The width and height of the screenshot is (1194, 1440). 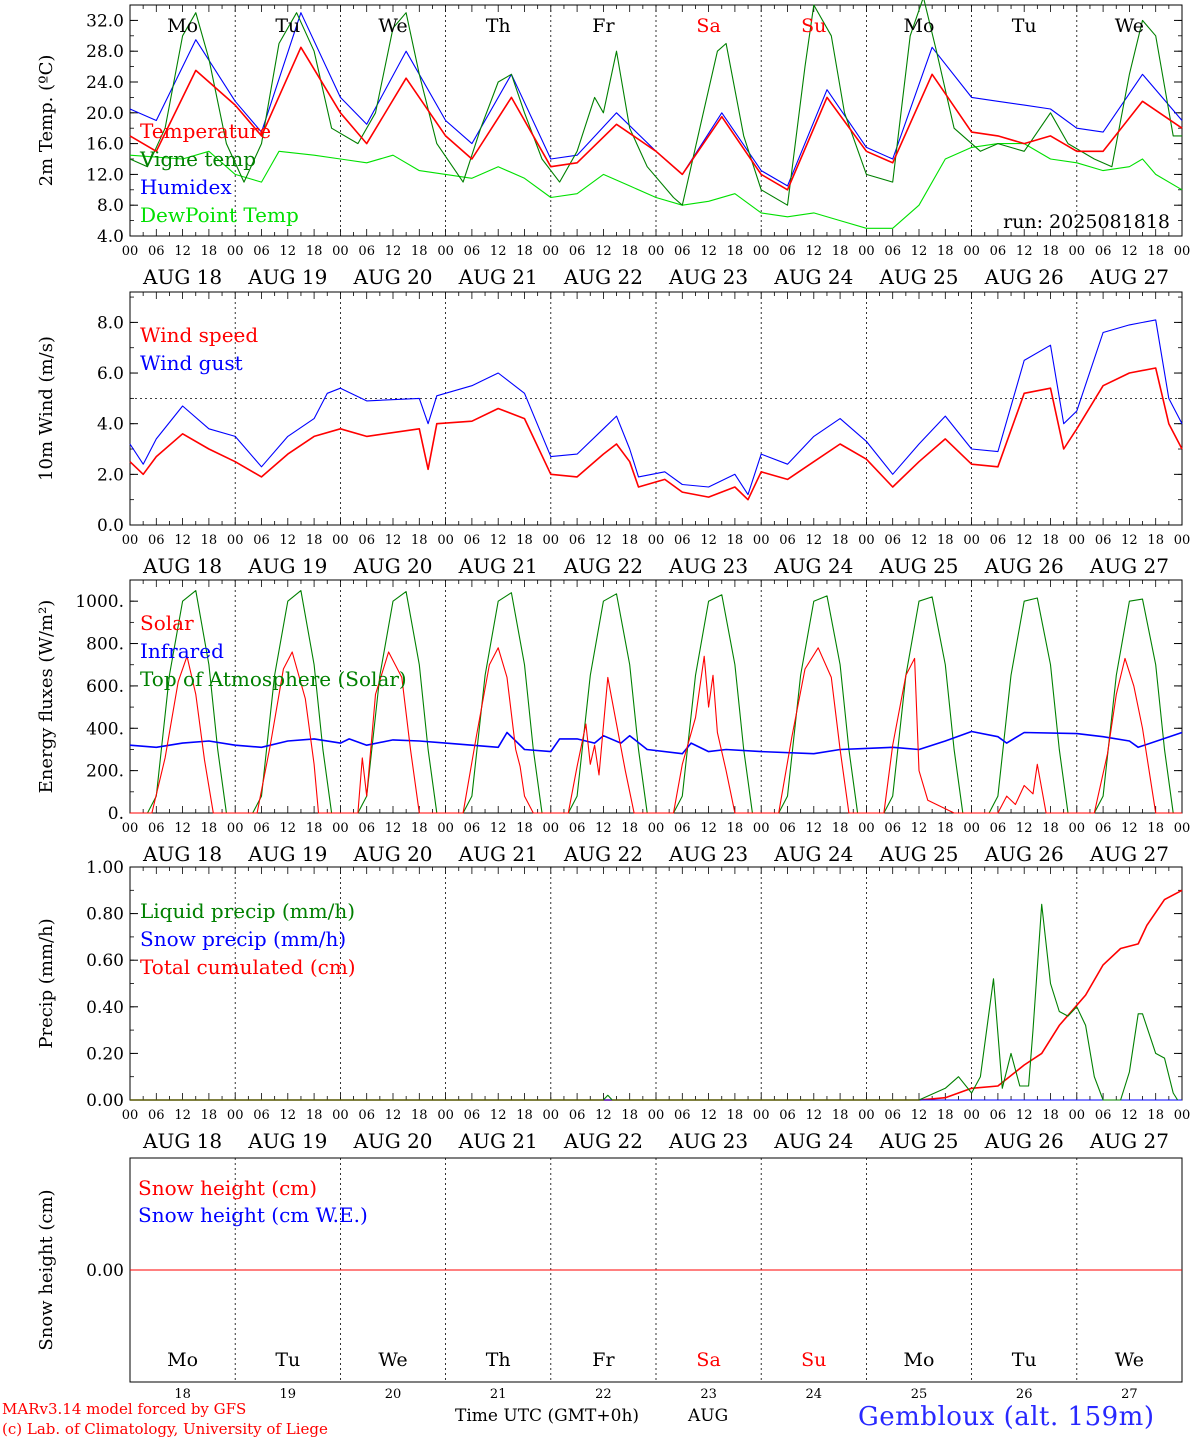 I want to click on y-tick-label: 6.0, so click(x=110, y=374).